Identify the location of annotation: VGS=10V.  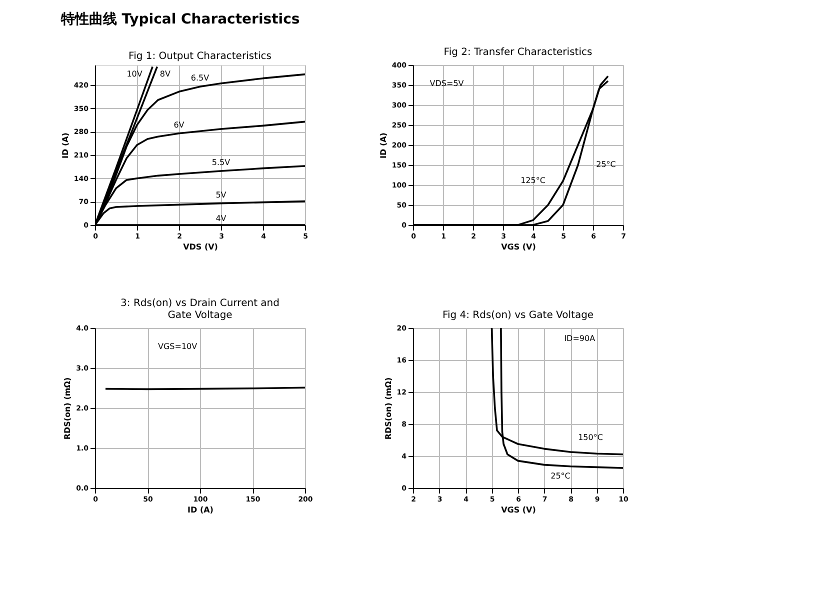
(178, 347).